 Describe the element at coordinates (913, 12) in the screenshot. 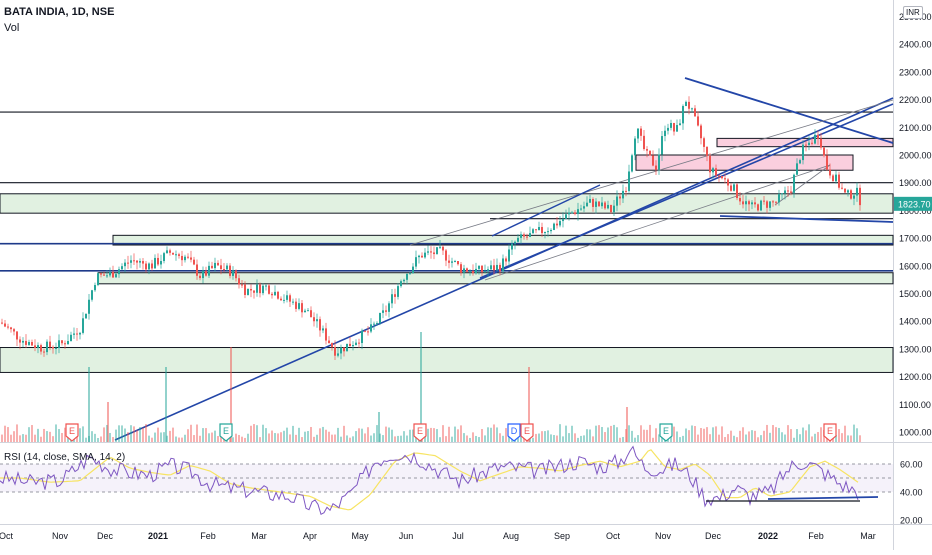

I see `currency-badge: INR` at that location.